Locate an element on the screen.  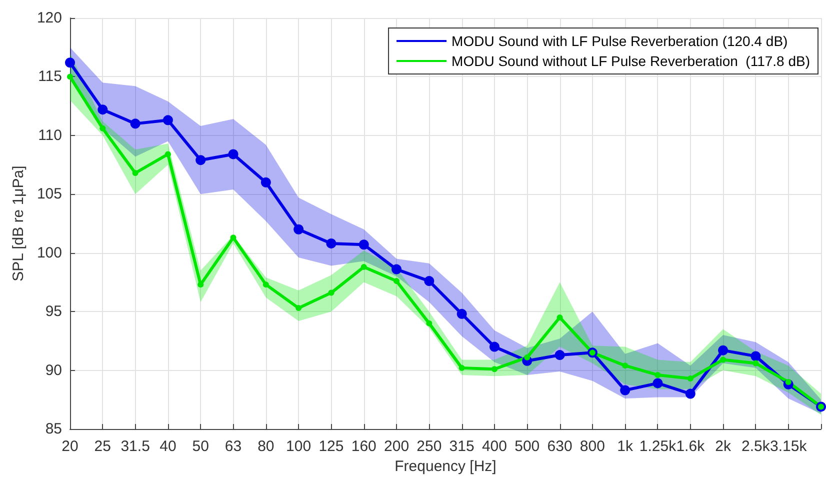
x-tick-label: 200 is located at coordinates (397, 446).